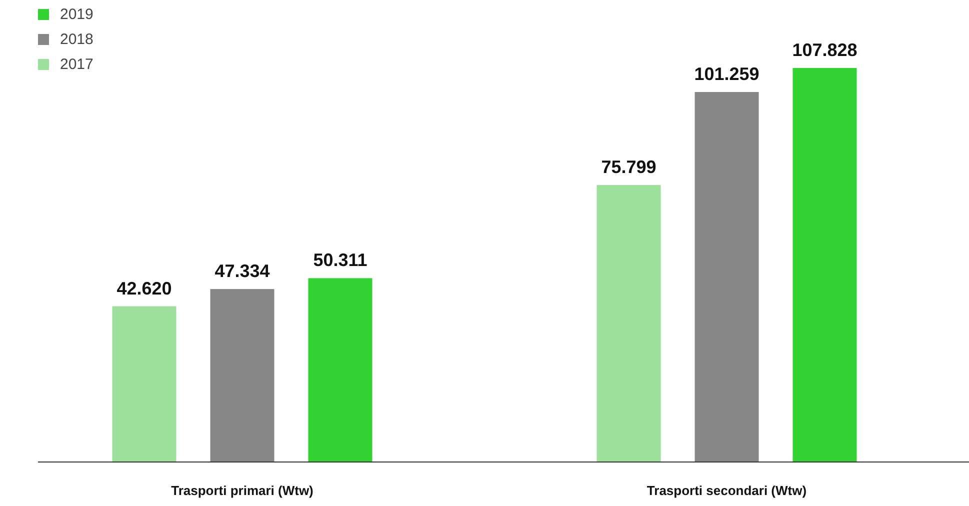 This screenshot has width=969, height=506. I want to click on data-label: 47.334, so click(242, 271).